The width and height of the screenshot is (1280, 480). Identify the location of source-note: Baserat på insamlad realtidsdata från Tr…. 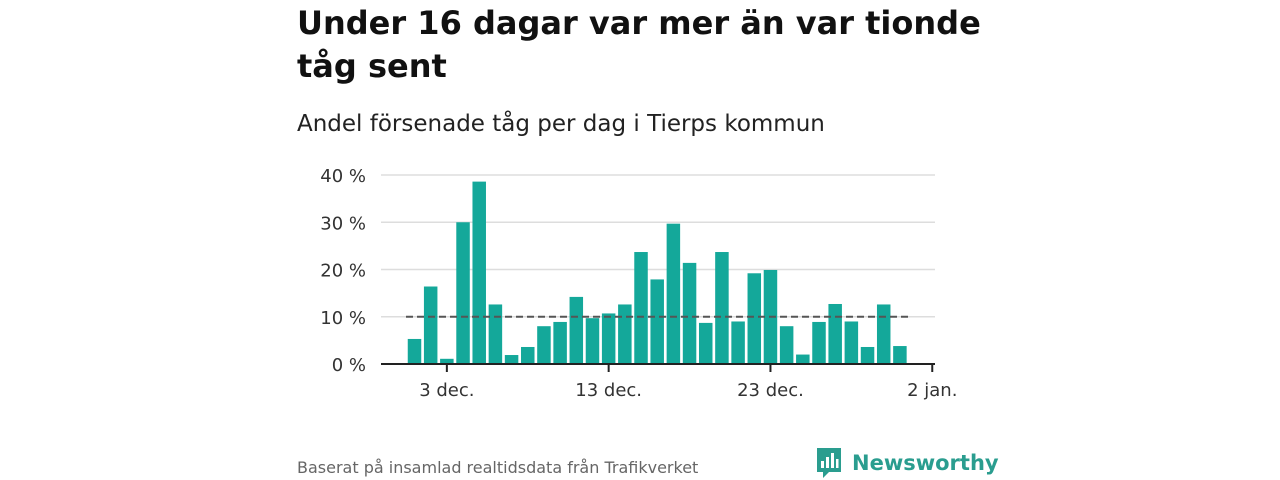
(498, 467).